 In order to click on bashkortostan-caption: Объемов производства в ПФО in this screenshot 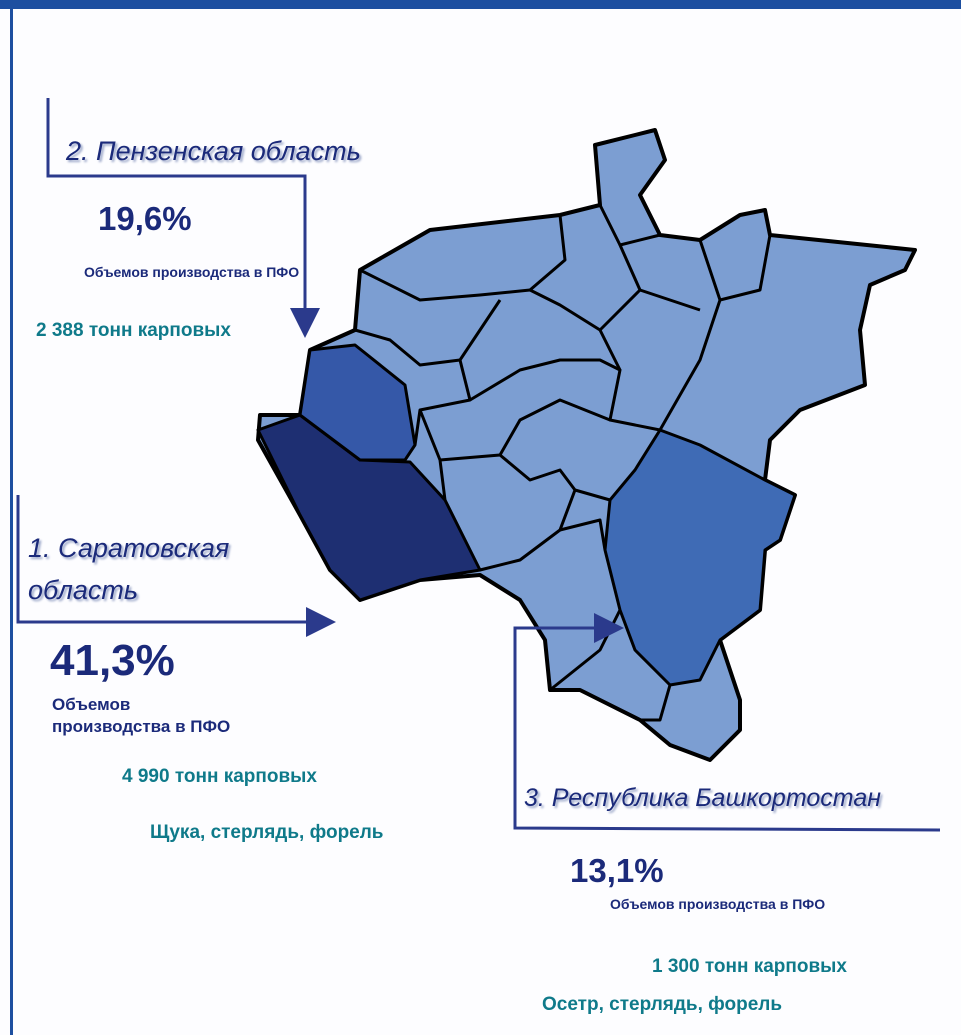, I will do `click(718, 904)`.